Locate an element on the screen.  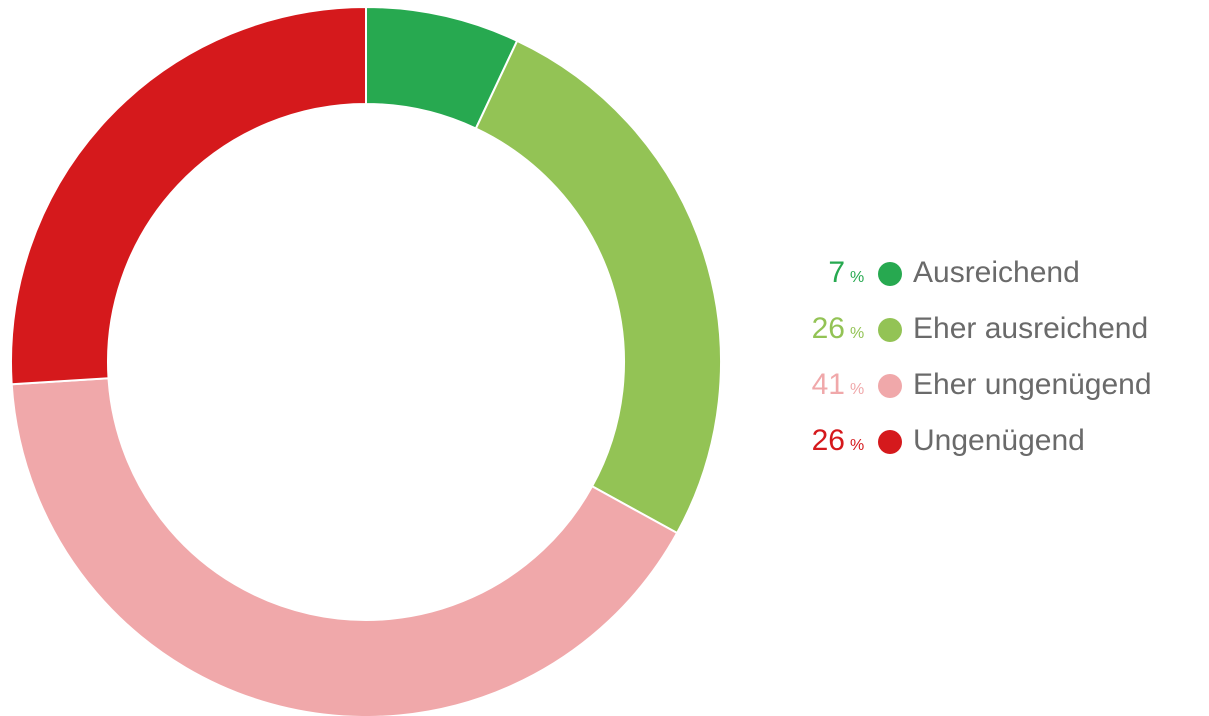
legend-label: Eher ausreichend is located at coordinates (1030, 328).